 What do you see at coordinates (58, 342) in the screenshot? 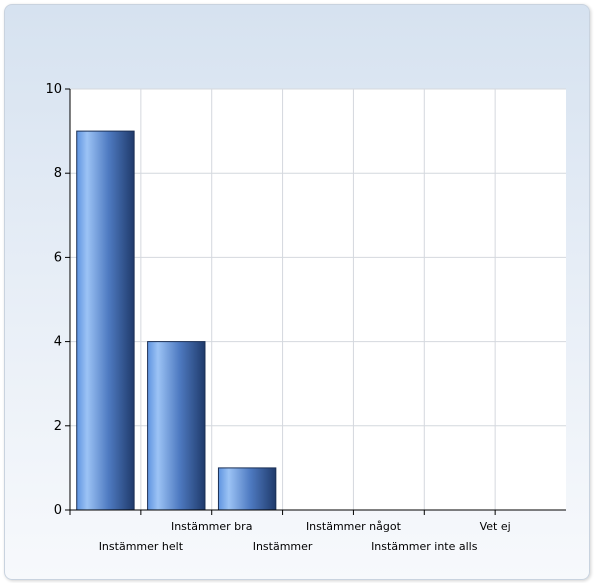
I see `y-tick-label: 4` at bounding box center [58, 342].